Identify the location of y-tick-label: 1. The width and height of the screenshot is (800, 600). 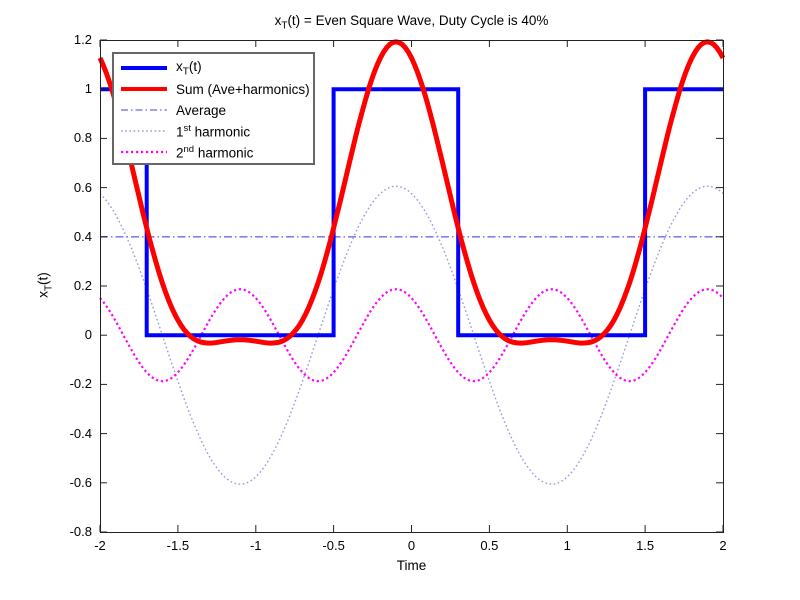
(88, 89).